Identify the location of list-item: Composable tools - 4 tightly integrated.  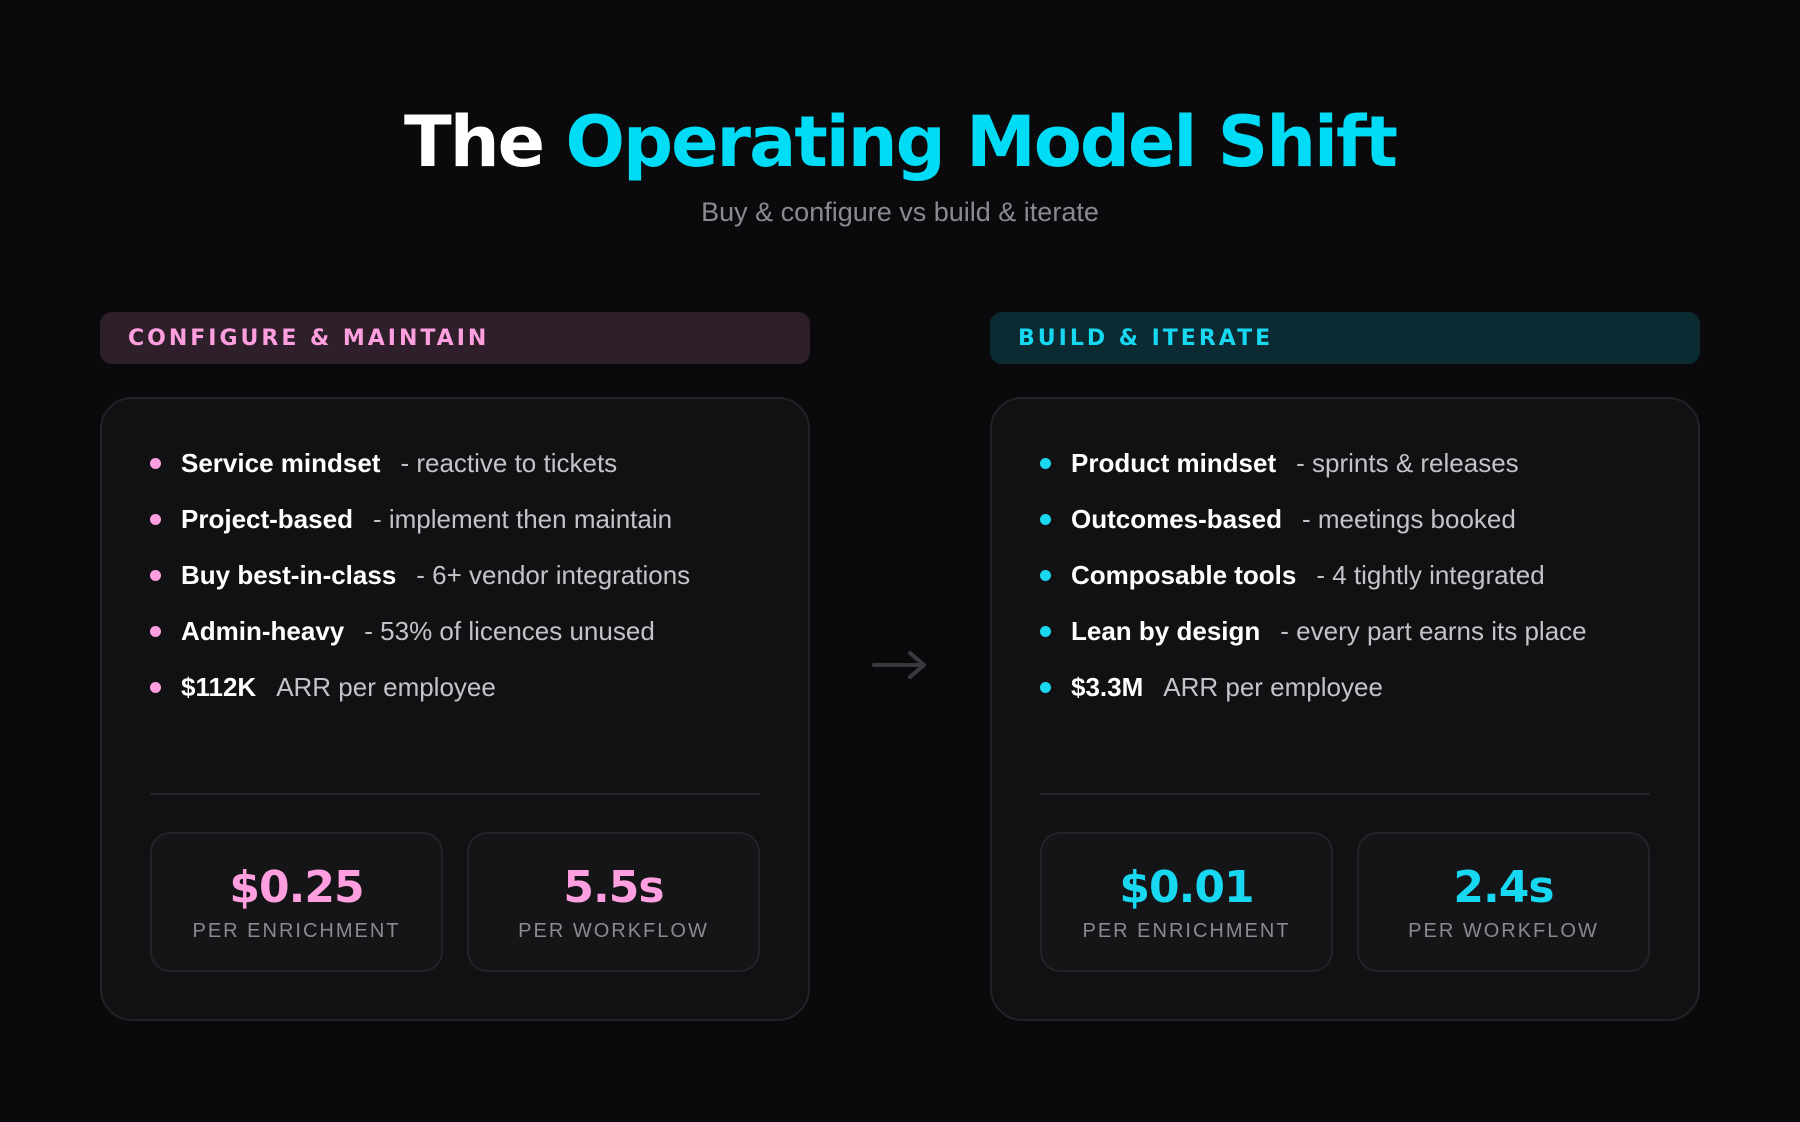
(1313, 575).